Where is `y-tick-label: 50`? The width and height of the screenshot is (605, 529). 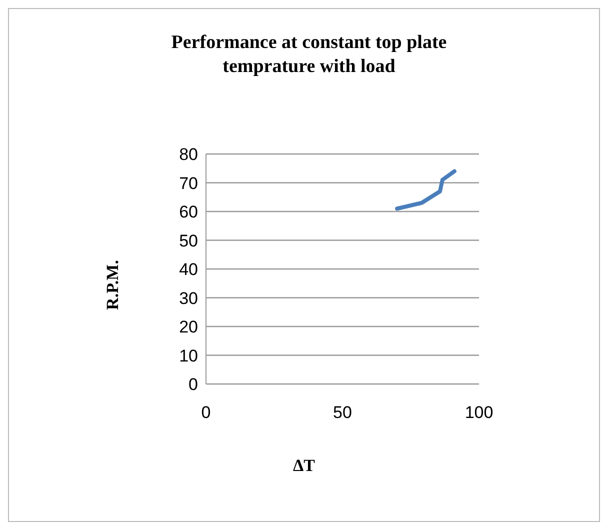
y-tick-label: 50 is located at coordinates (188, 240).